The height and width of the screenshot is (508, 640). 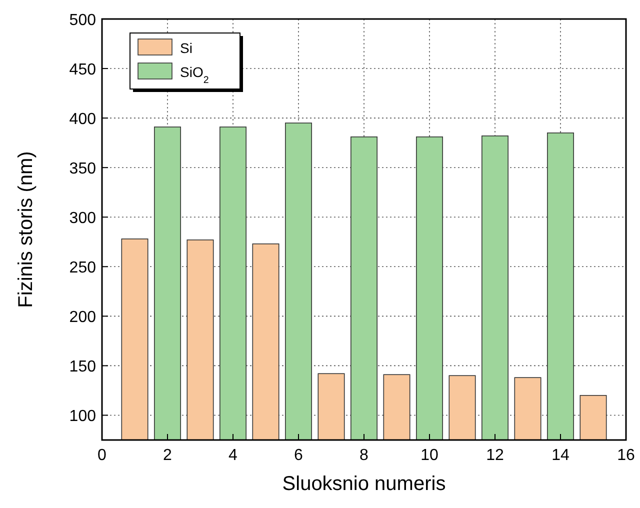 What do you see at coordinates (82, 20) in the screenshot?
I see `y-tick-label: 500` at bounding box center [82, 20].